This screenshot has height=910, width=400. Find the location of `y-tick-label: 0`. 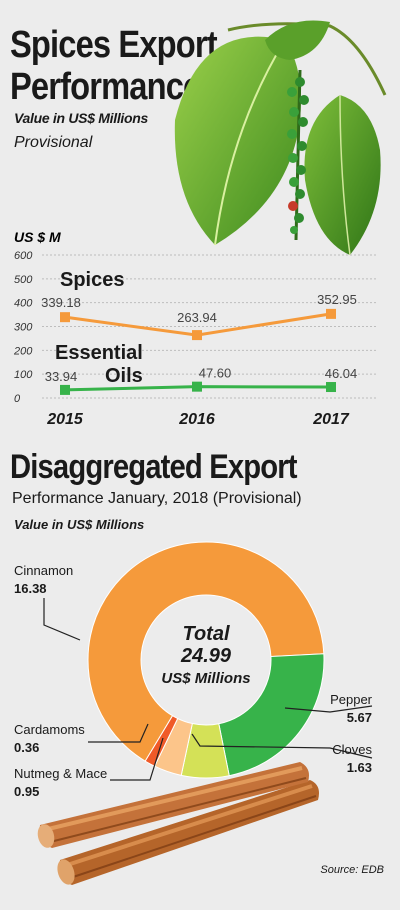

y-tick-label: 0 is located at coordinates (17, 399).